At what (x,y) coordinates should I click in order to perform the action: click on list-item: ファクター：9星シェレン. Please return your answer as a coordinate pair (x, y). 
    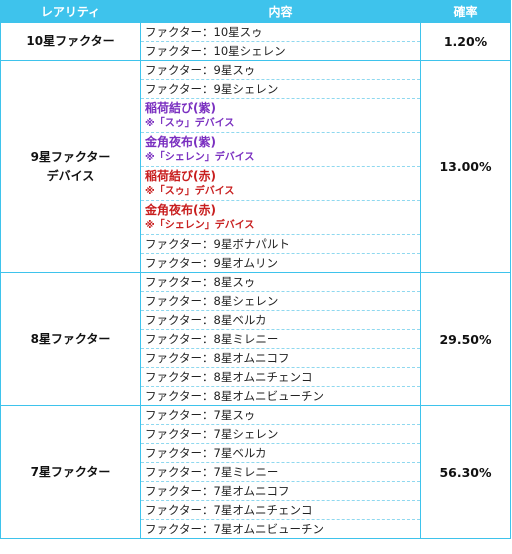
    Looking at the image, I should click on (280, 89).